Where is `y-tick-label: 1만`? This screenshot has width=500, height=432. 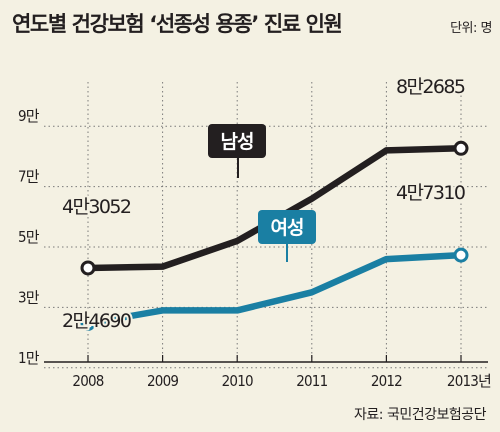 y-tick-label: 1만 is located at coordinates (29, 358).